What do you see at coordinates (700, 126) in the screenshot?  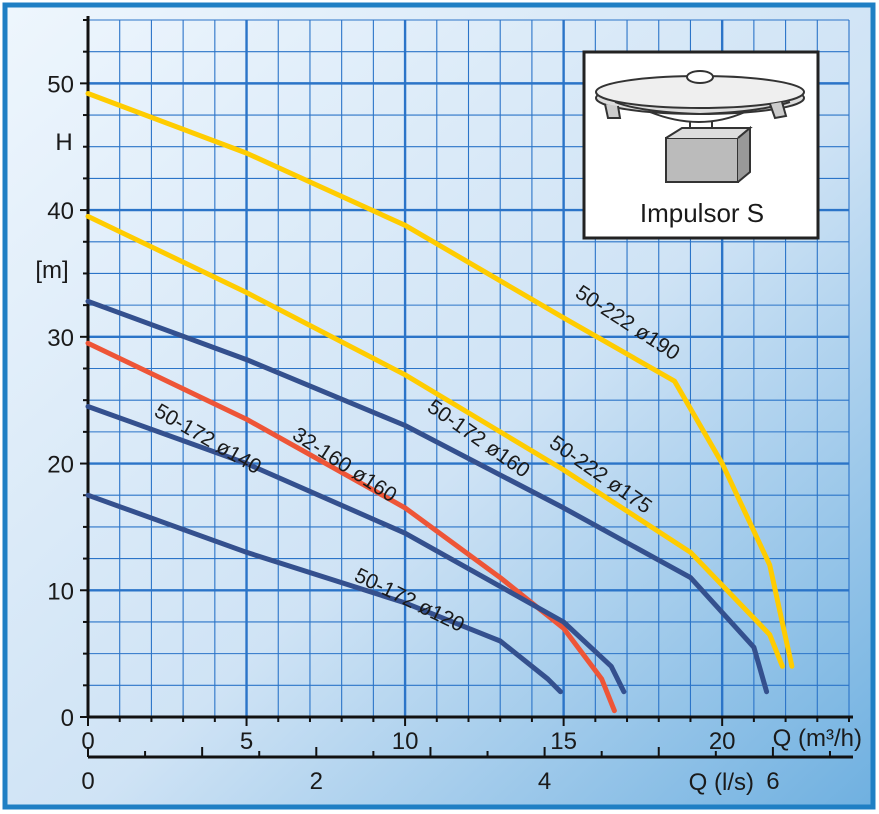 I see `impeller-icon` at bounding box center [700, 126].